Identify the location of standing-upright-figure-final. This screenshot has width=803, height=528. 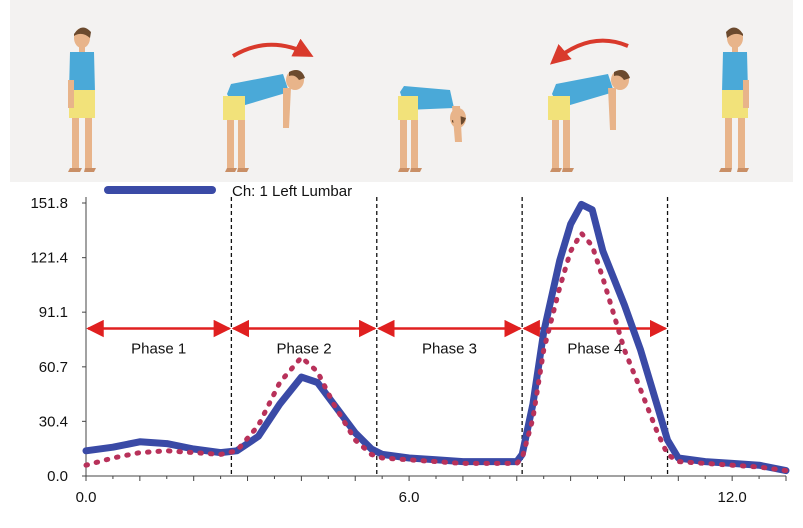
(734, 99).